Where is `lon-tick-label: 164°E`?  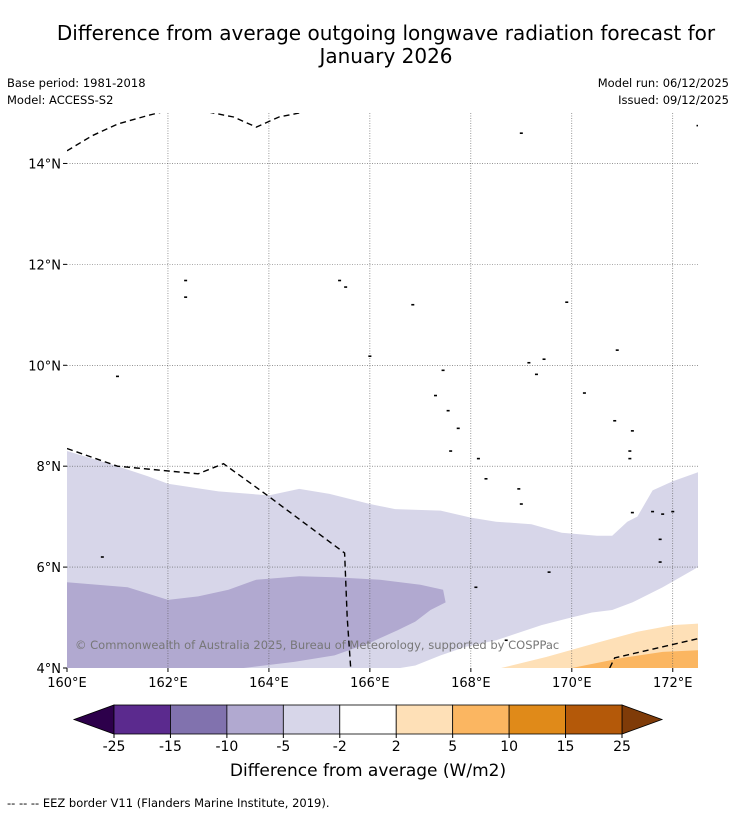 lon-tick-label: 164°E is located at coordinates (269, 683).